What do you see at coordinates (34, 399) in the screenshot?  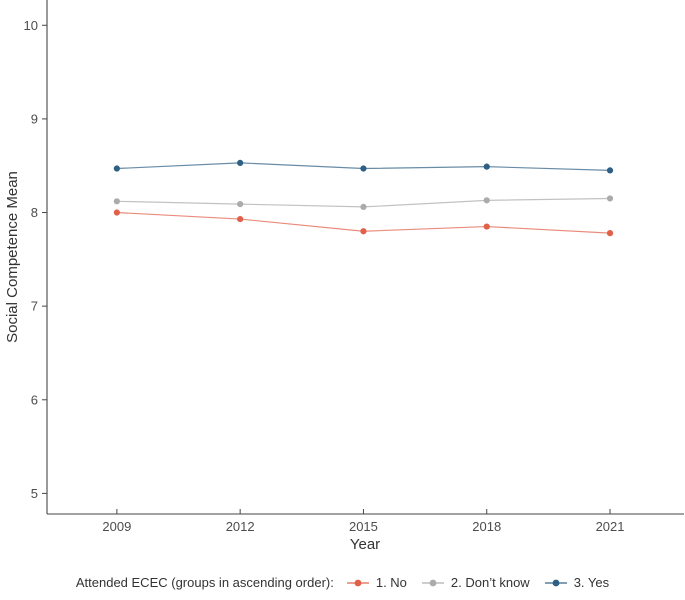 I see `y-tick-label: 6` at bounding box center [34, 399].